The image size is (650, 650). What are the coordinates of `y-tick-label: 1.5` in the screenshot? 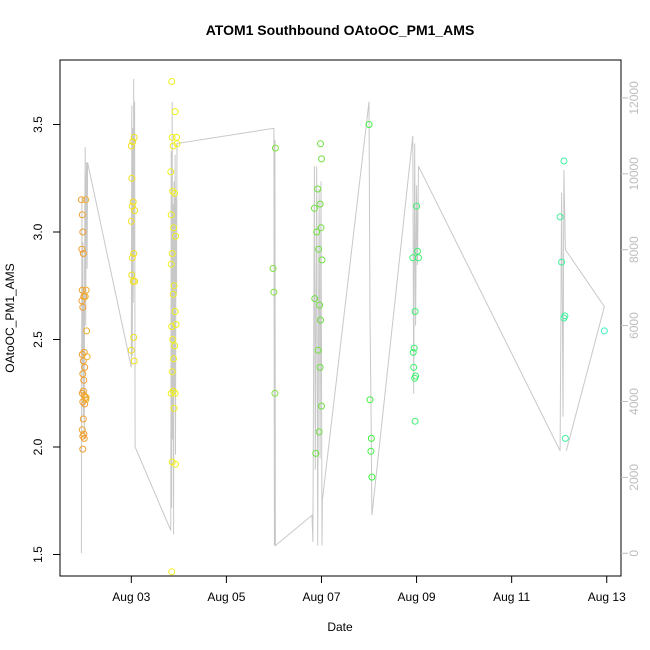 It's located at (38, 554).